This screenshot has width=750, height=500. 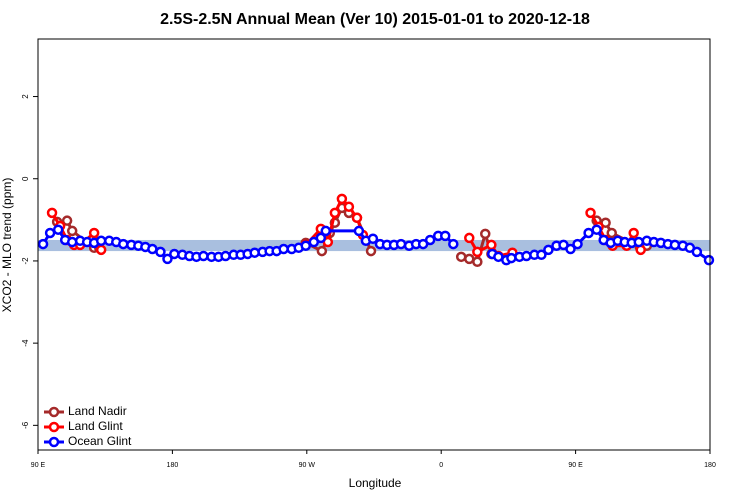 What do you see at coordinates (95, 426) in the screenshot?
I see `legend-label: Land Glint` at bounding box center [95, 426].